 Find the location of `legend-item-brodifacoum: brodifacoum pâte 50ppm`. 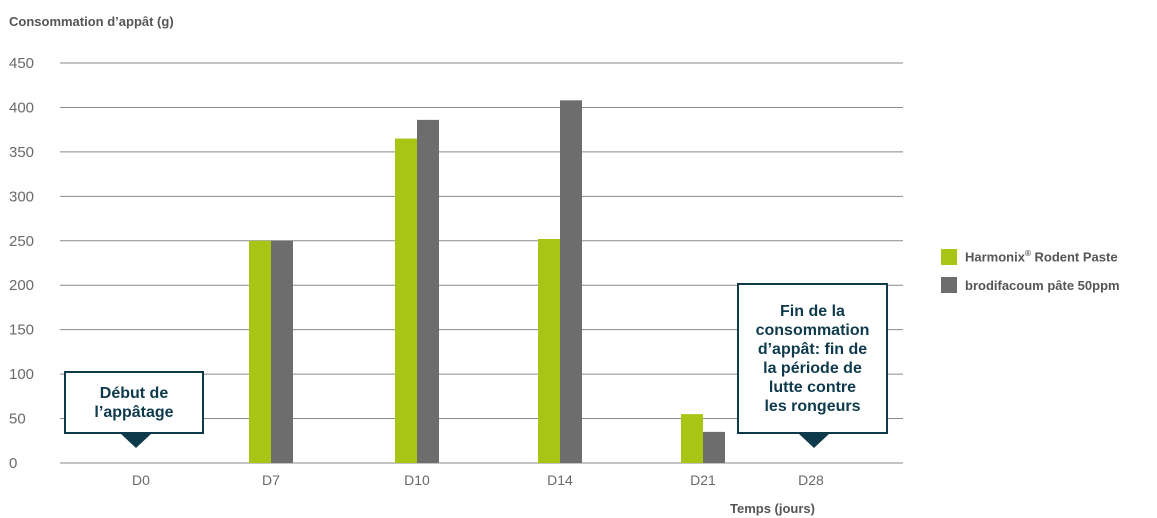

legend-item-brodifacoum: brodifacoum pâte 50ppm is located at coordinates (1030, 285).